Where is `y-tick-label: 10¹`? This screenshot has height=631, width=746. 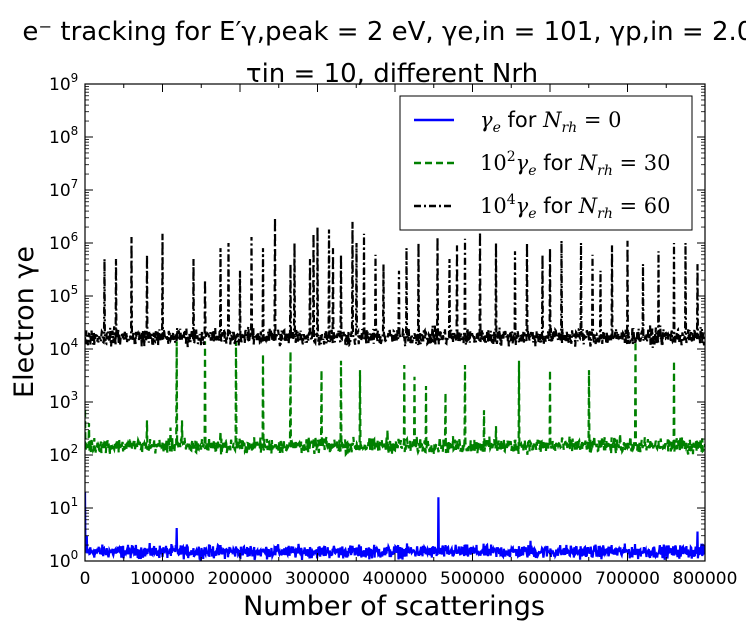 y-tick-label: 10¹ is located at coordinates (63, 507).